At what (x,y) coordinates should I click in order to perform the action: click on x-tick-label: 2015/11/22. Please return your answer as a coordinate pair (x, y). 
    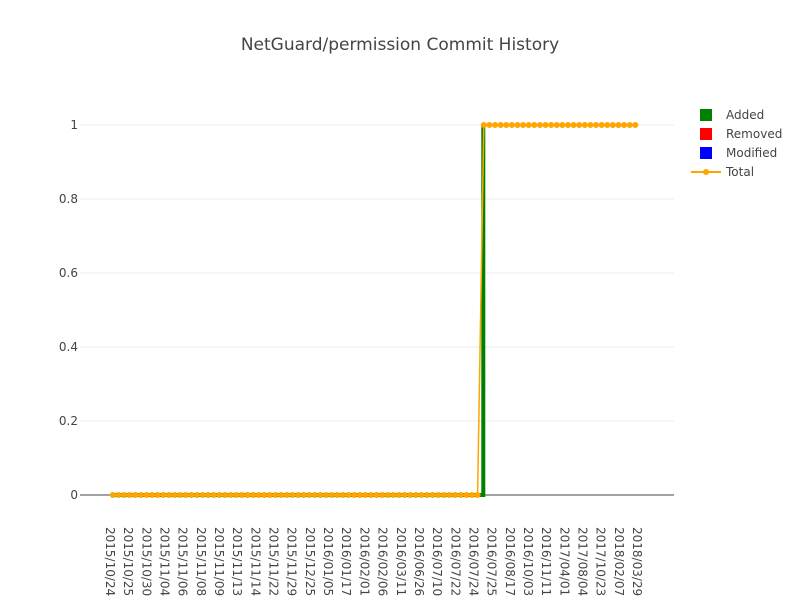
    Looking at the image, I should click on (274, 561).